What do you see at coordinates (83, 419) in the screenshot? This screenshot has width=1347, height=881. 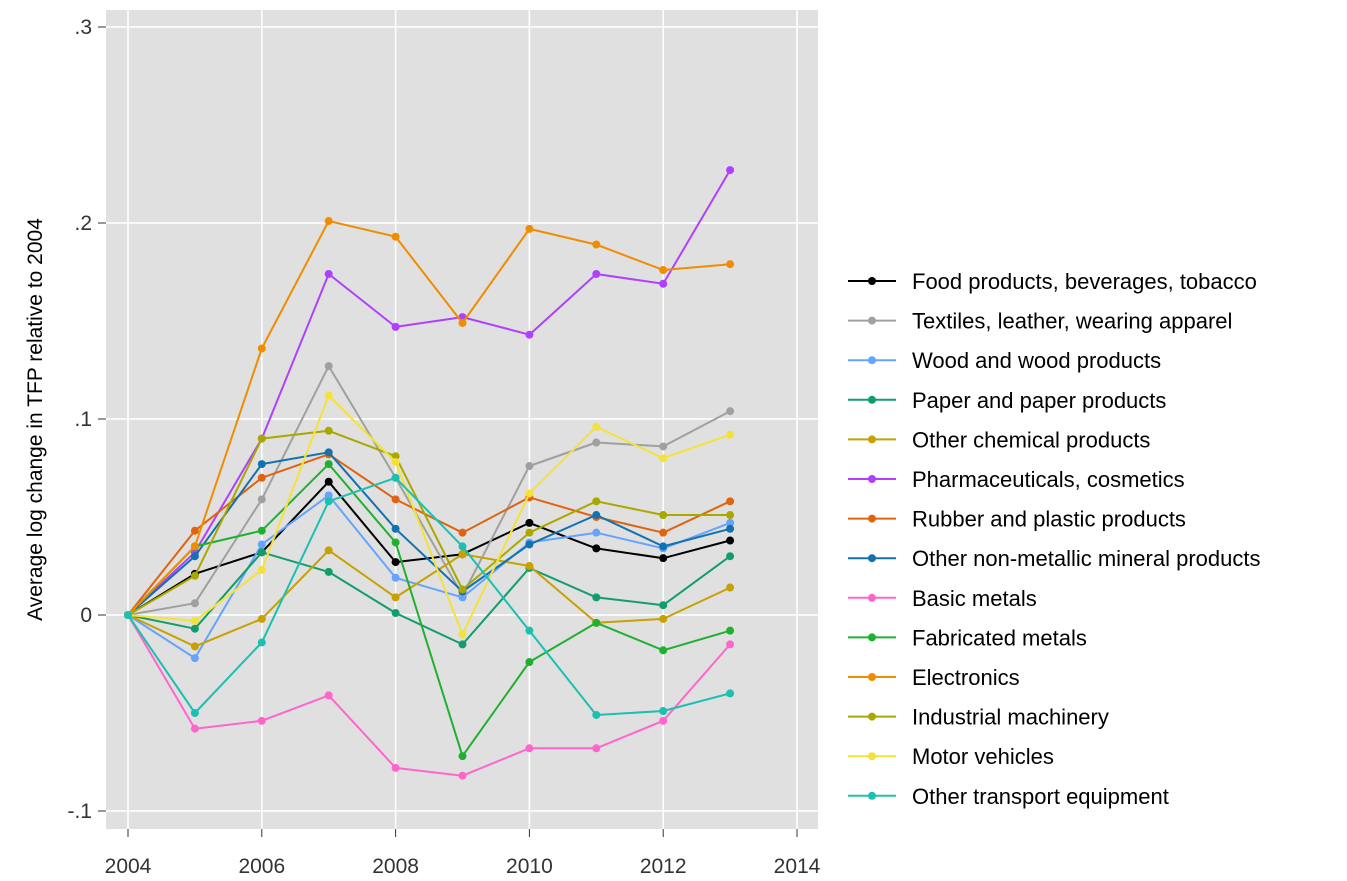 I see `y-tick-label: .1` at bounding box center [83, 419].